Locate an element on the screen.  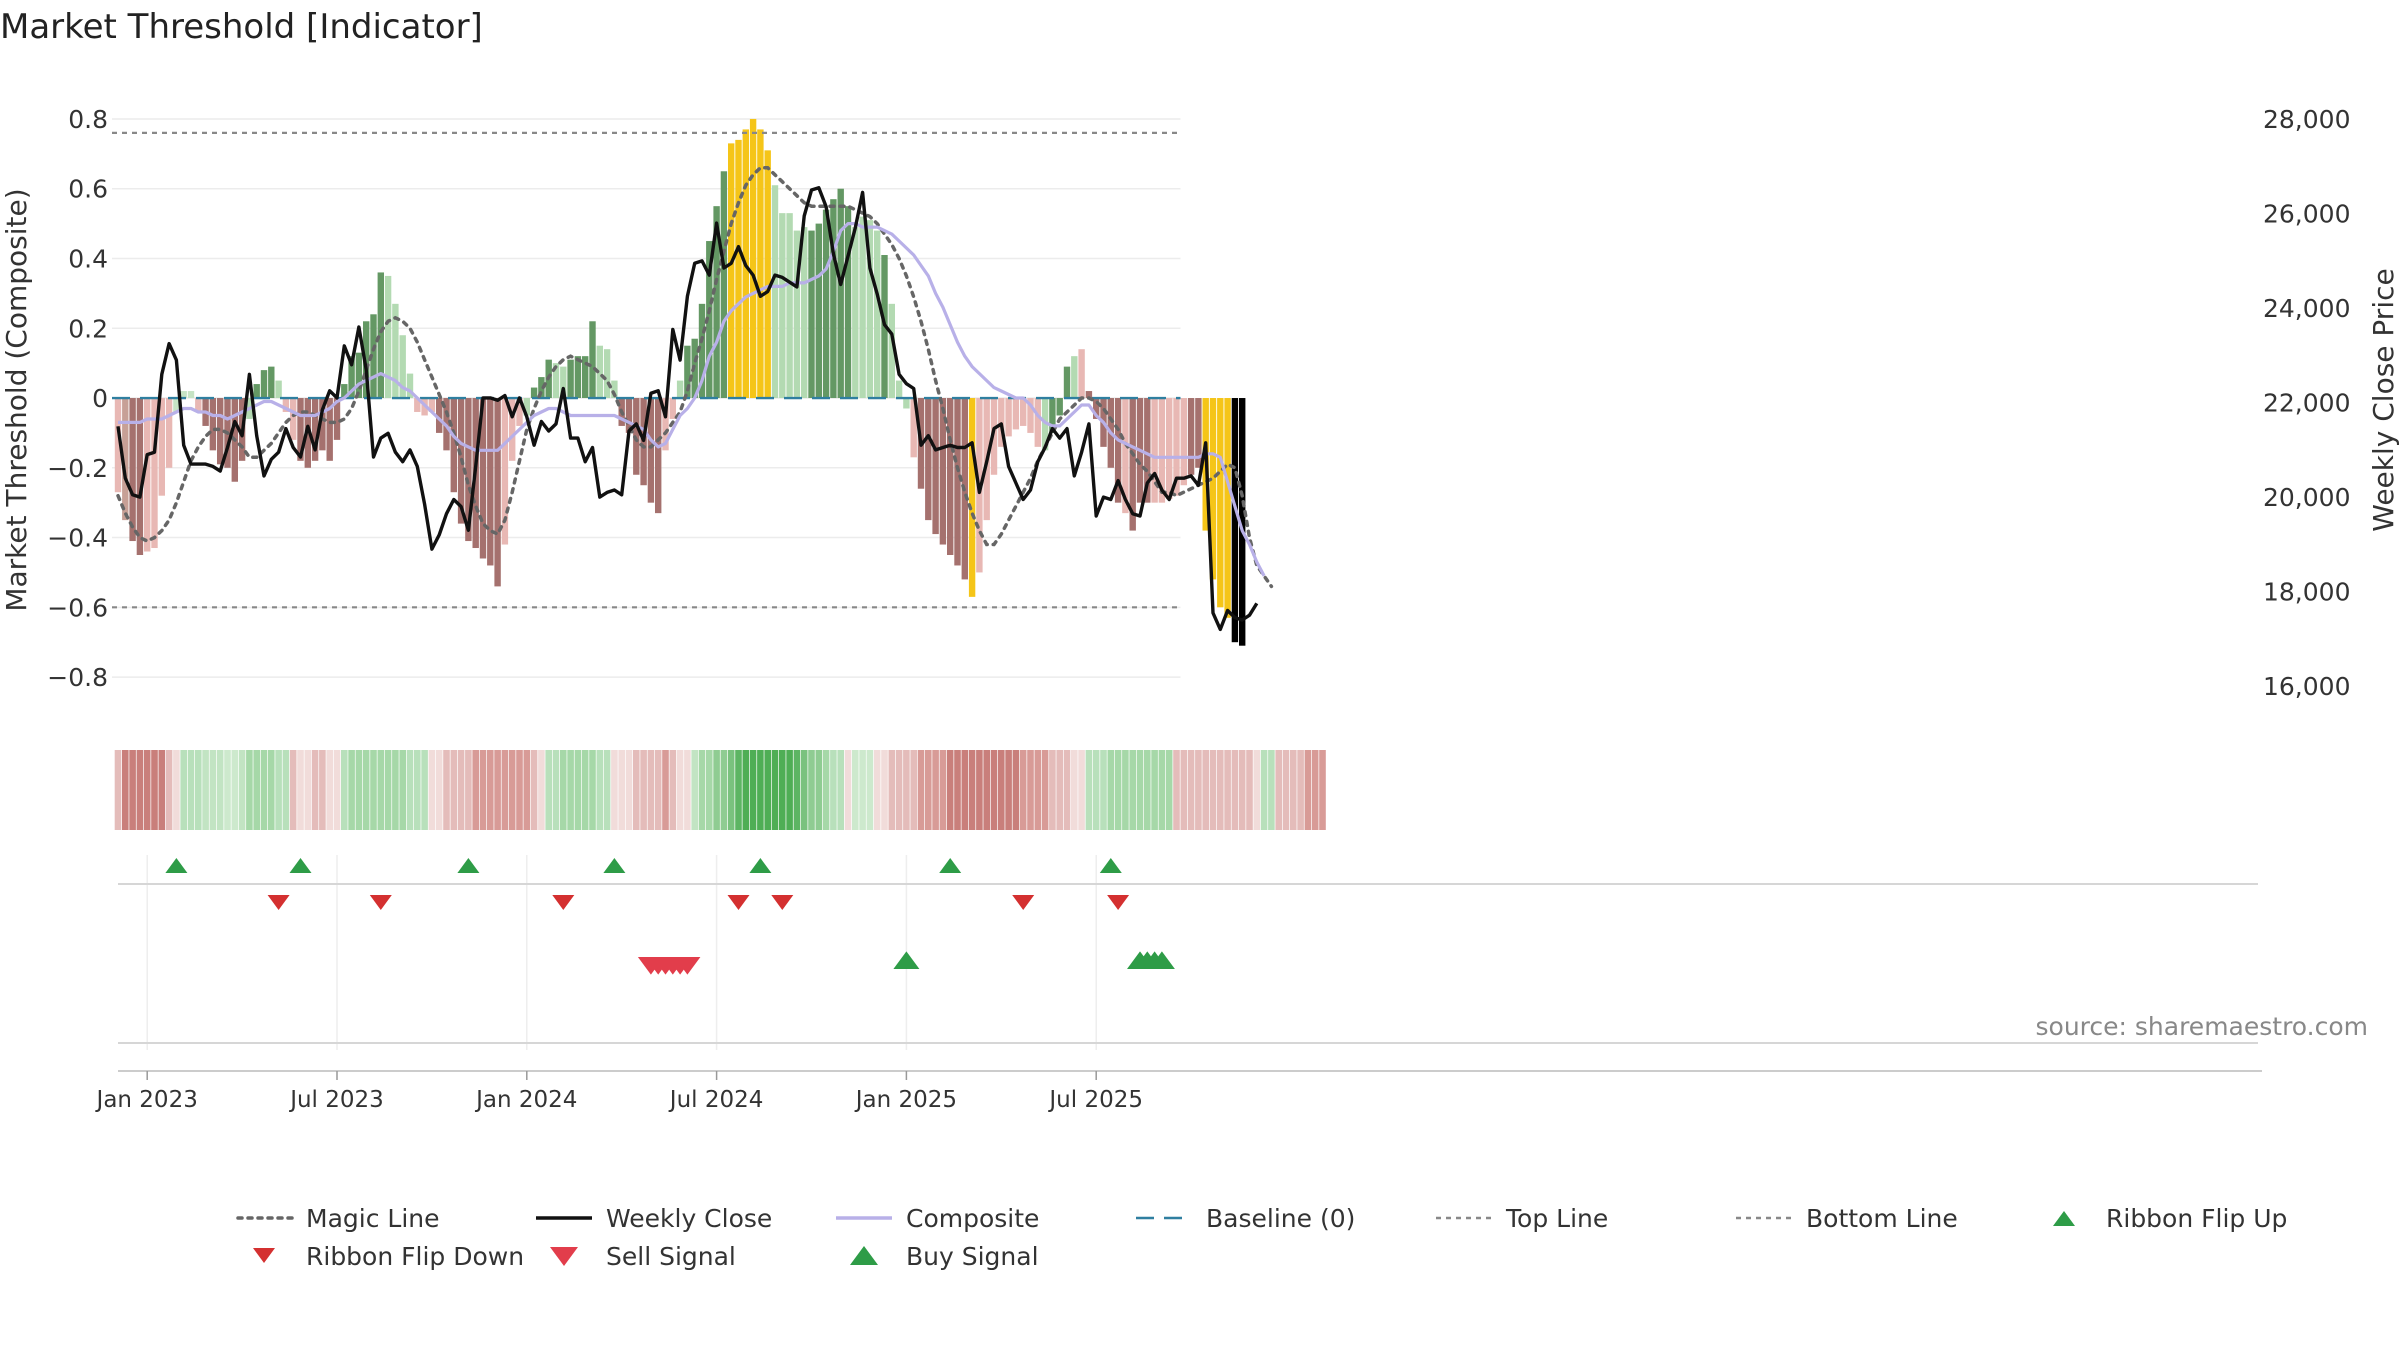
y2-tick-label: 28,000 is located at coordinates (2306, 119).